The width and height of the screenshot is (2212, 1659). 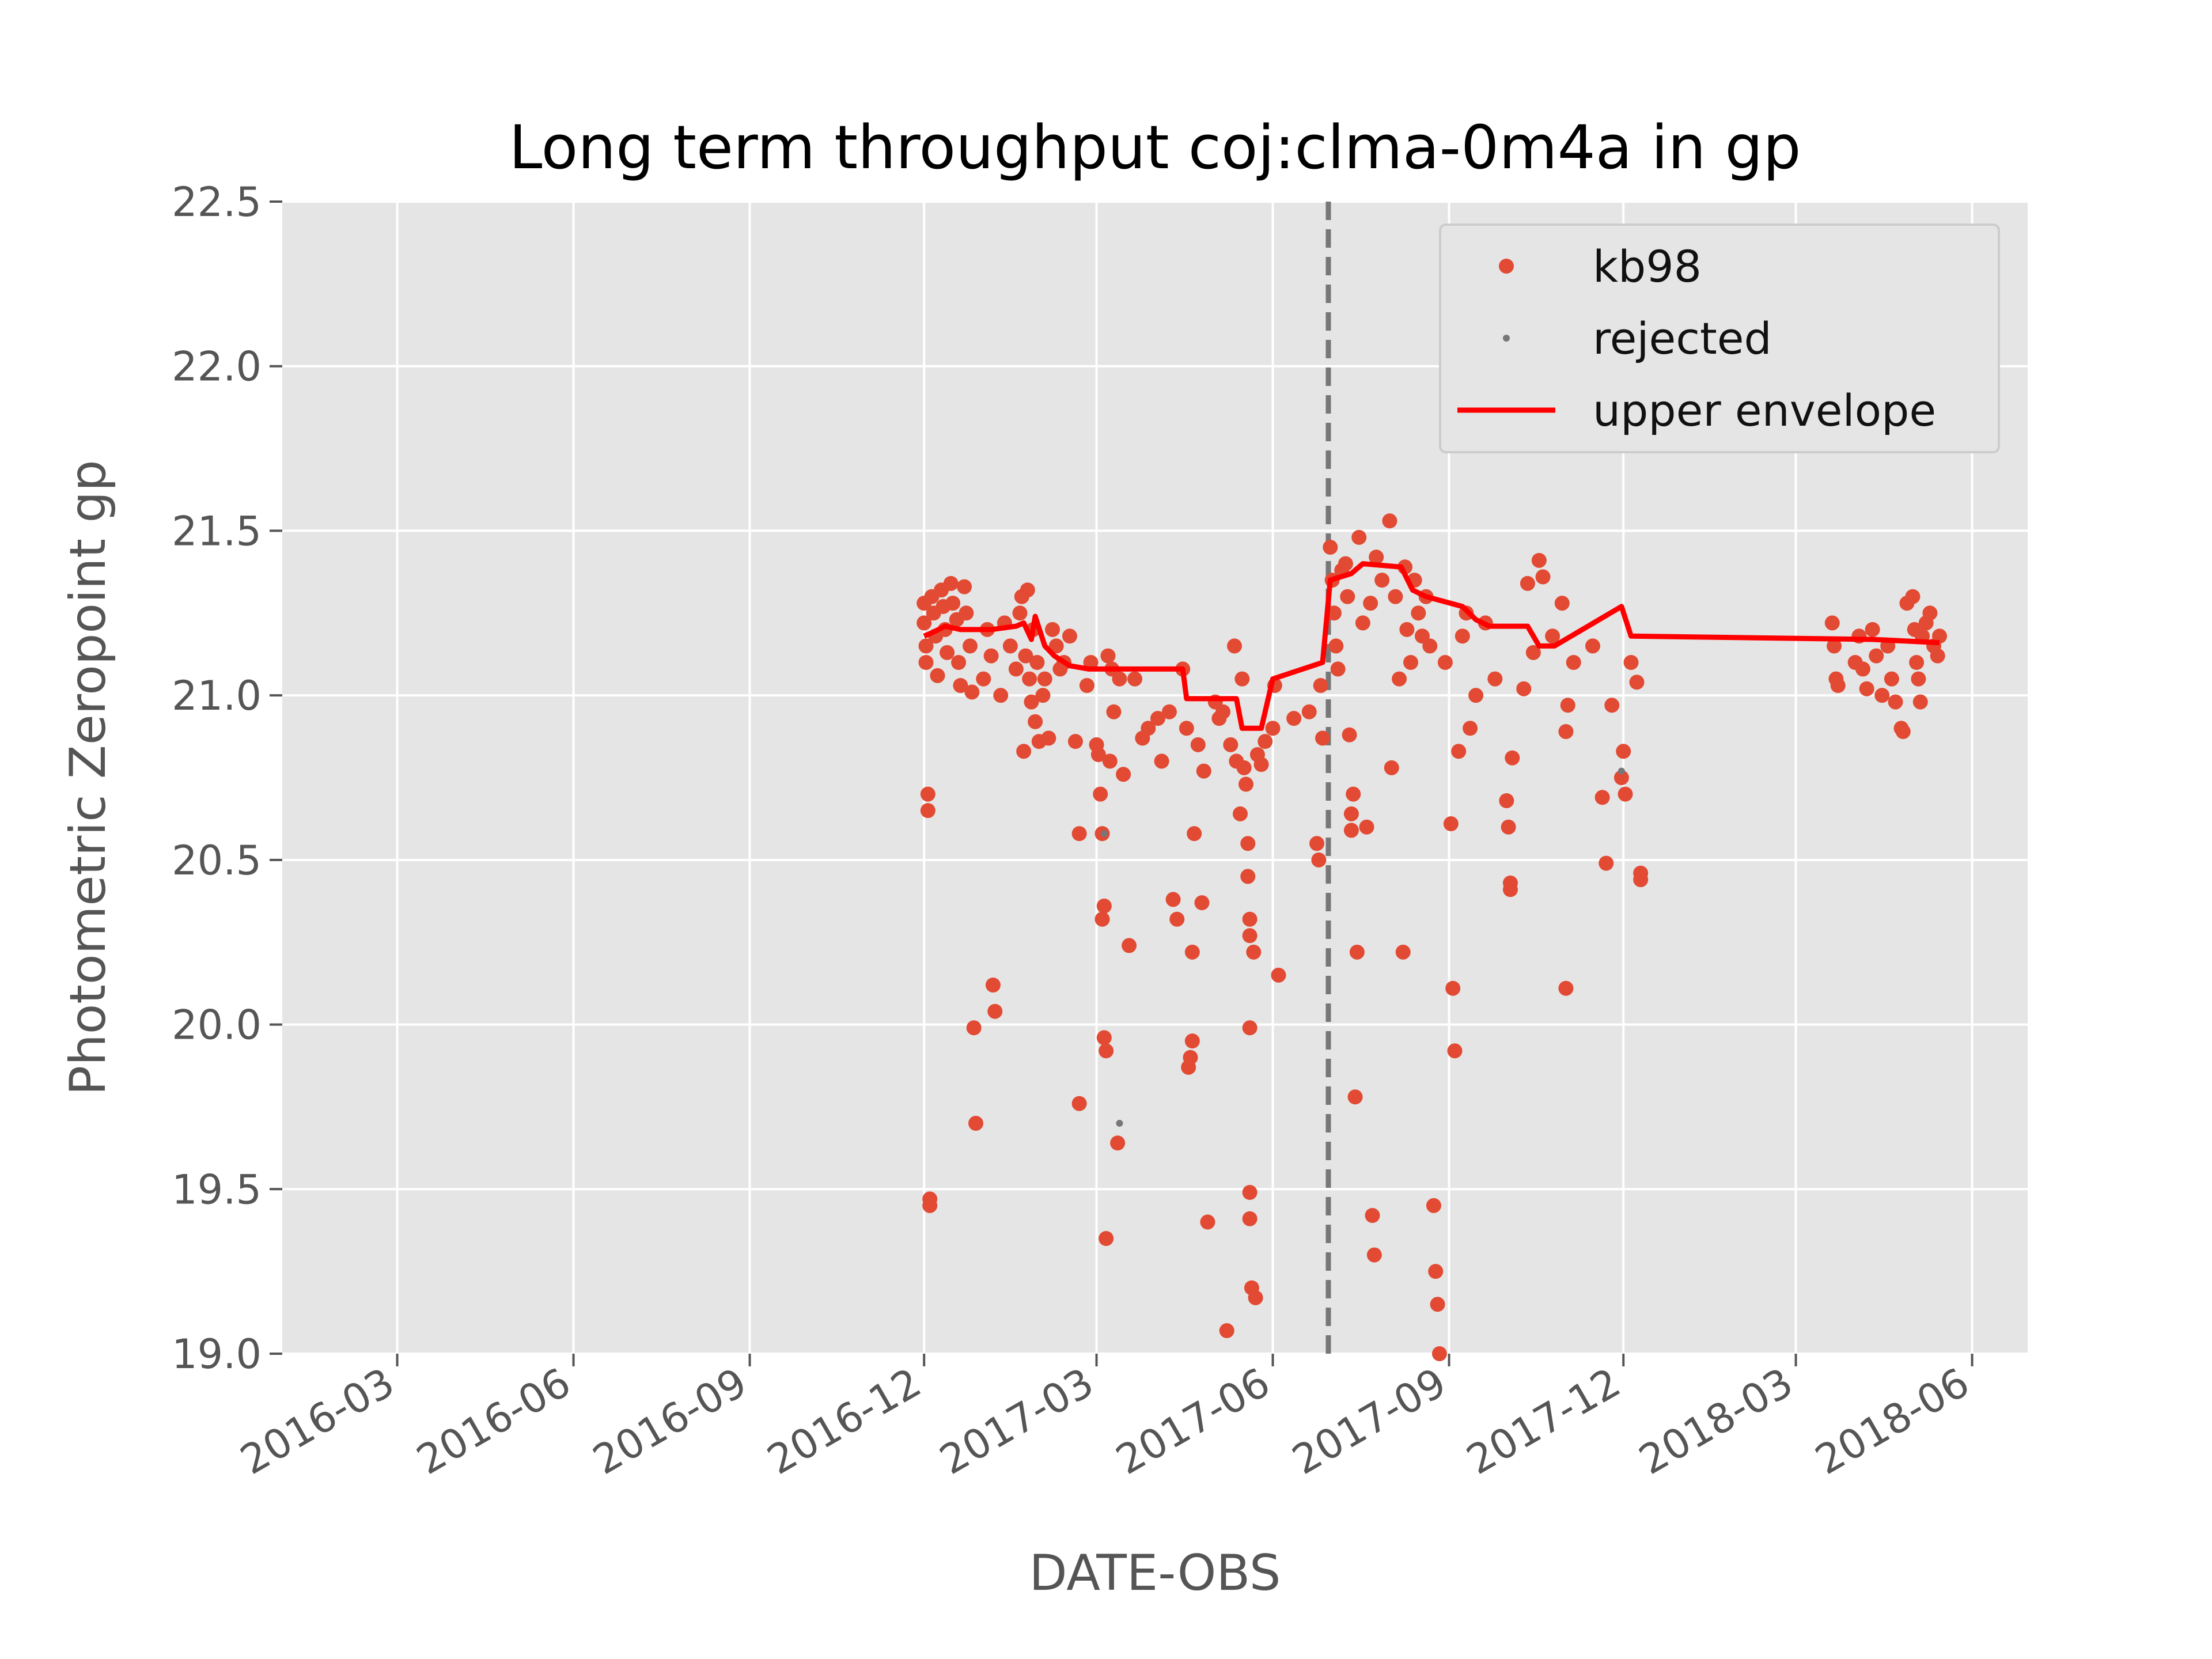 What do you see at coordinates (1764, 410) in the screenshot?
I see `legend-label: upper envelope` at bounding box center [1764, 410].